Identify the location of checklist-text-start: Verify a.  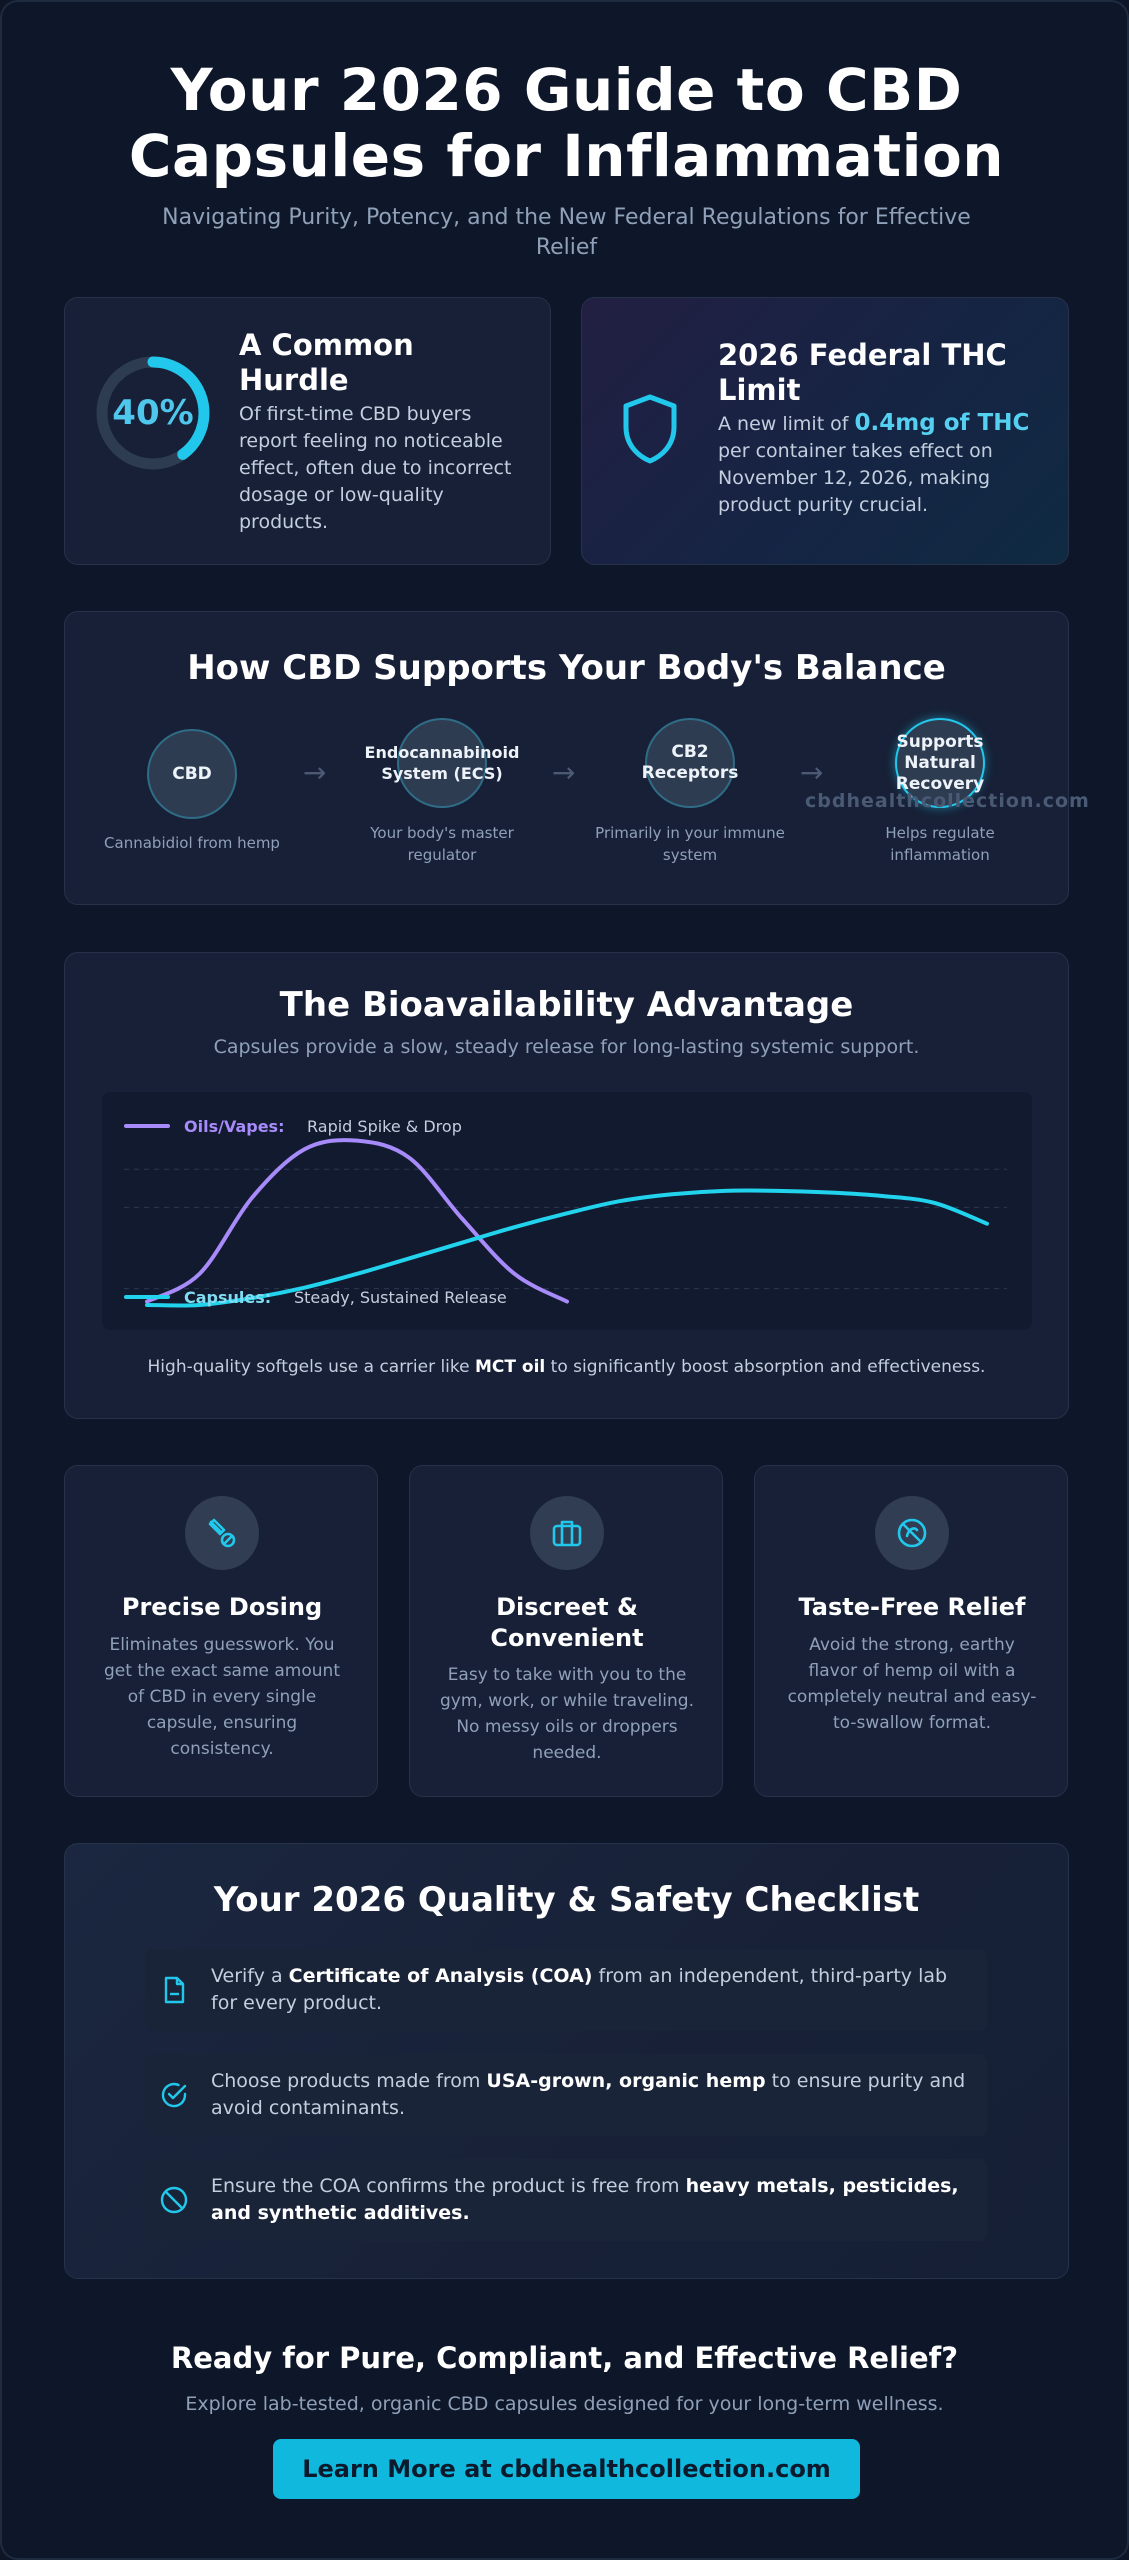
(250, 1976).